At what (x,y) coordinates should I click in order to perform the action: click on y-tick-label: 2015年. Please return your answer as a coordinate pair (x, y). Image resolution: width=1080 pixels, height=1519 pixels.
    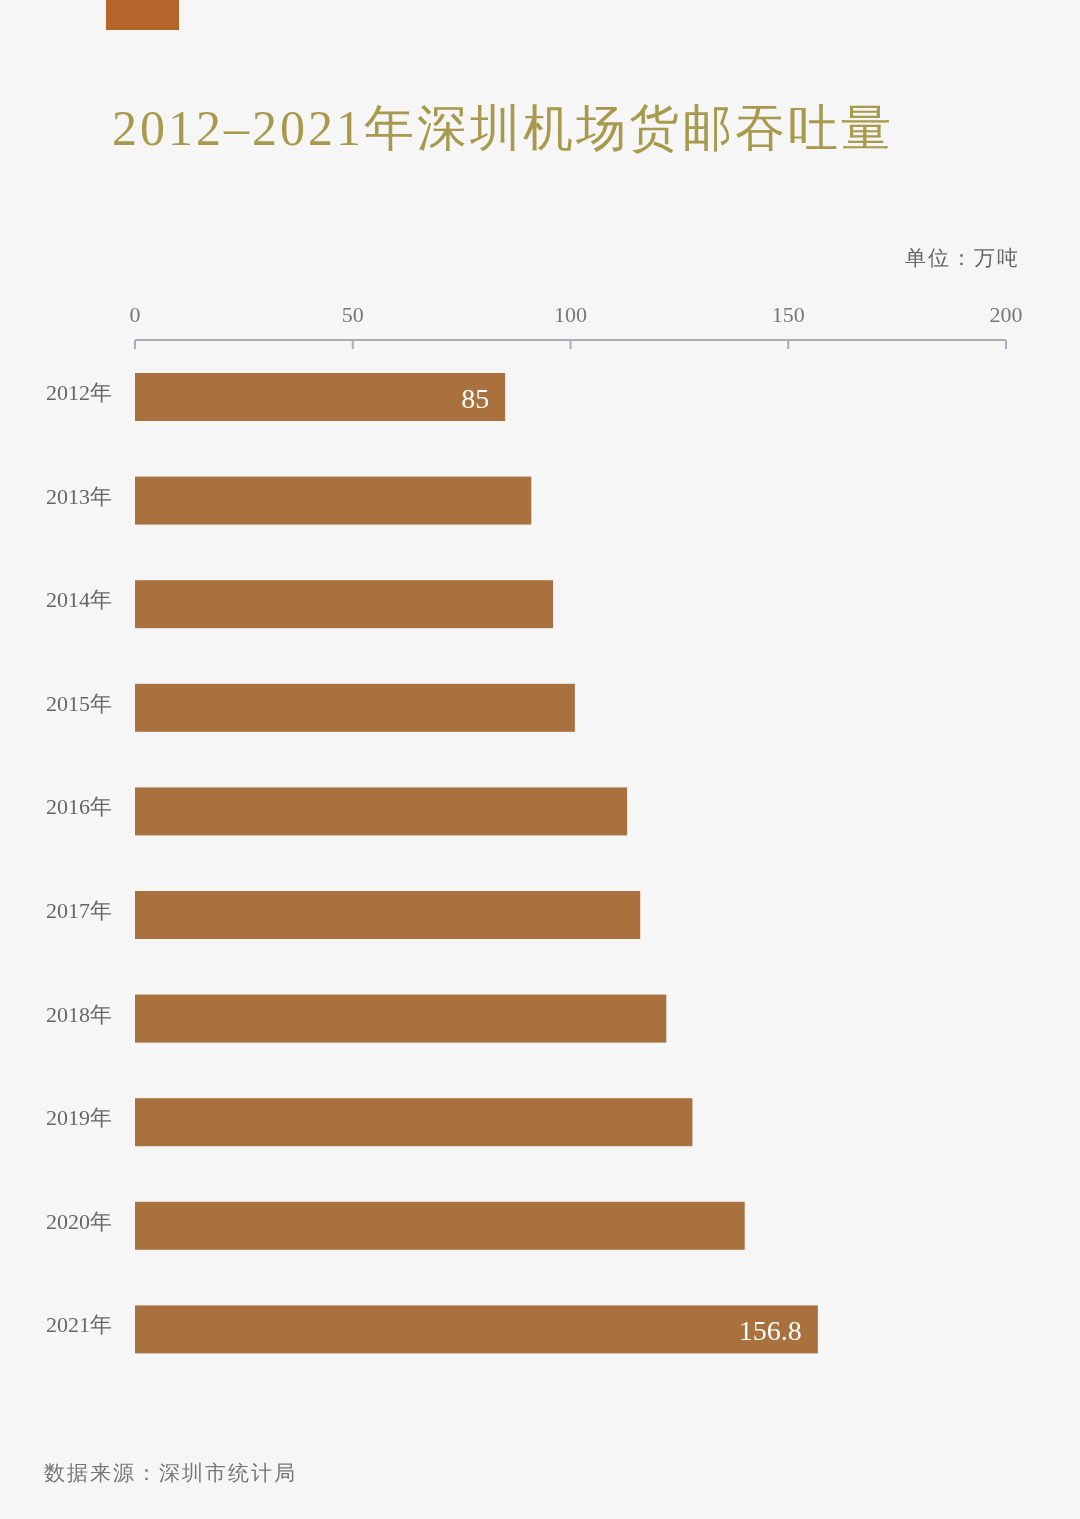
    Looking at the image, I should click on (79, 703).